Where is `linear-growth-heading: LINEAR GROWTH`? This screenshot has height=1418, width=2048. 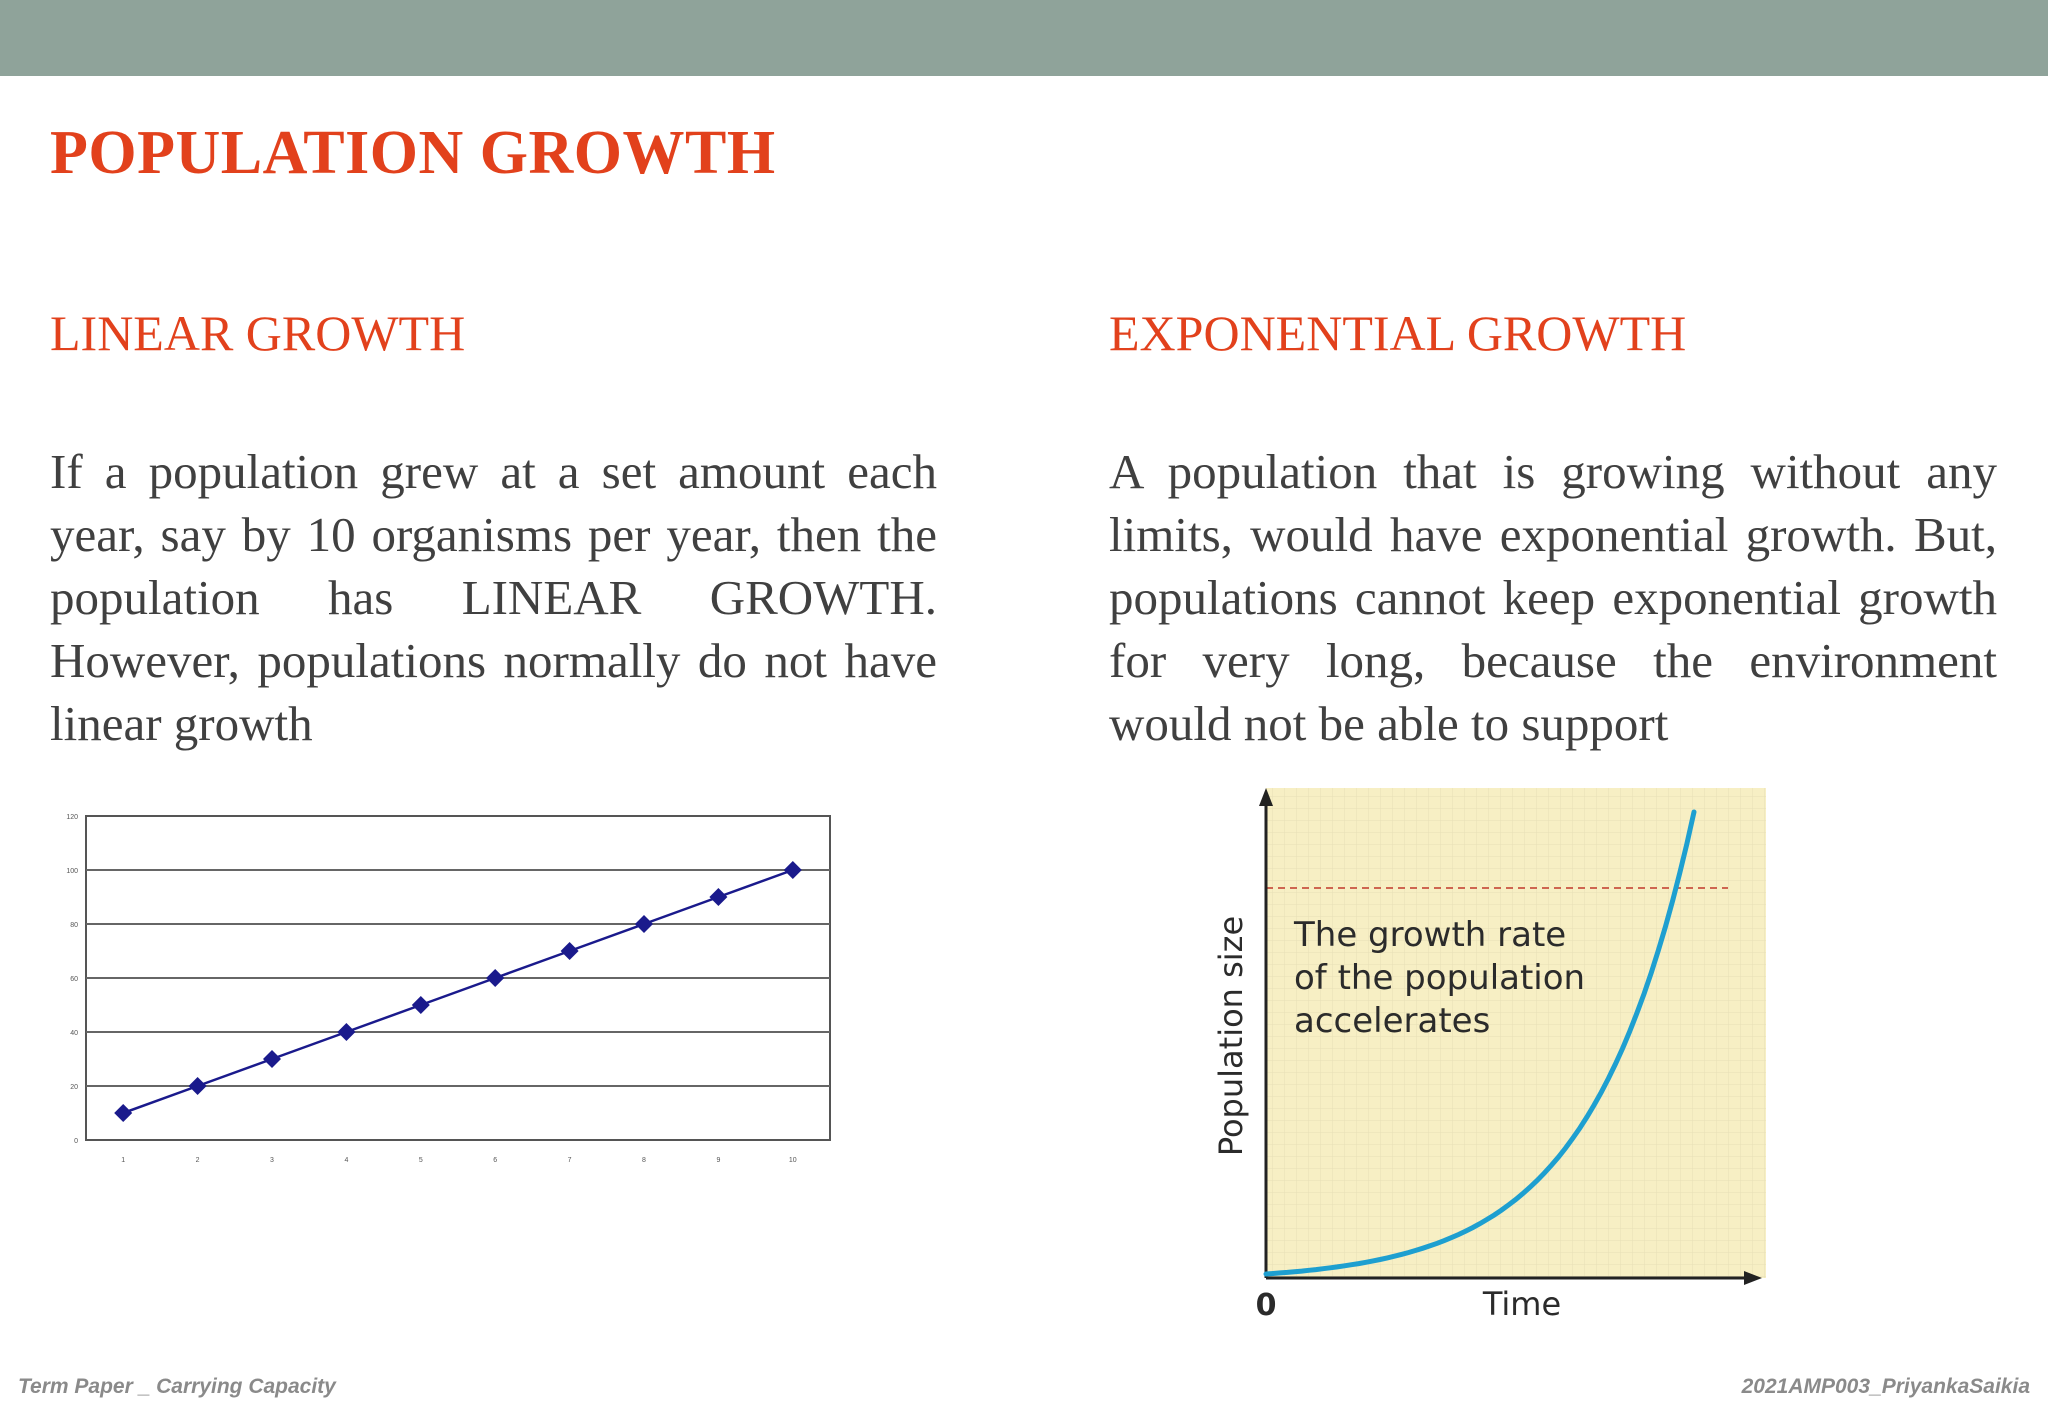
linear-growth-heading: LINEAR GROWTH is located at coordinates (258, 333).